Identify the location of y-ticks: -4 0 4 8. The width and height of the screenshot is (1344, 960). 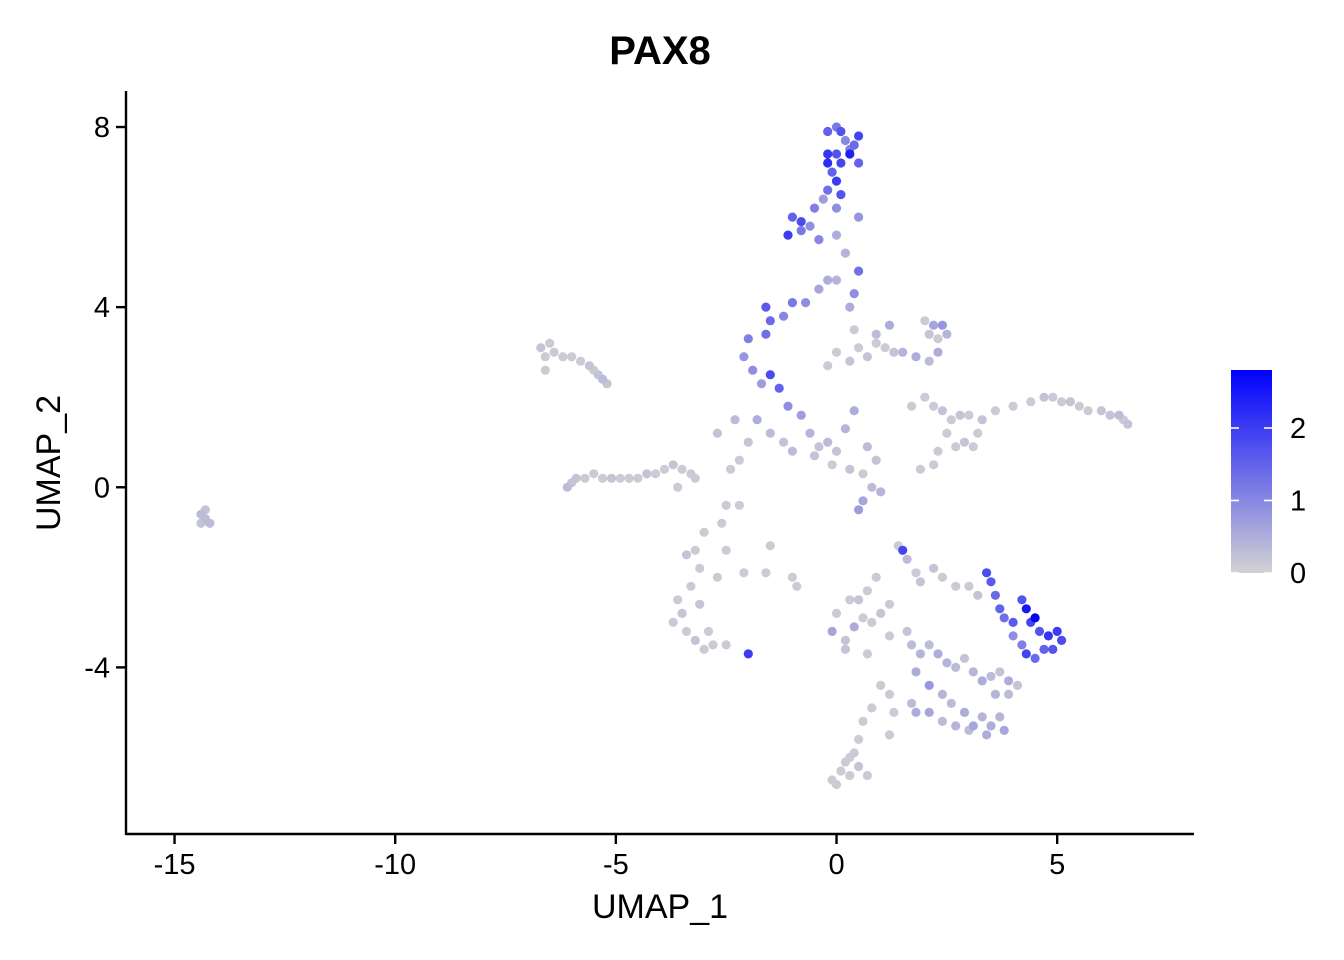
(105, 398).